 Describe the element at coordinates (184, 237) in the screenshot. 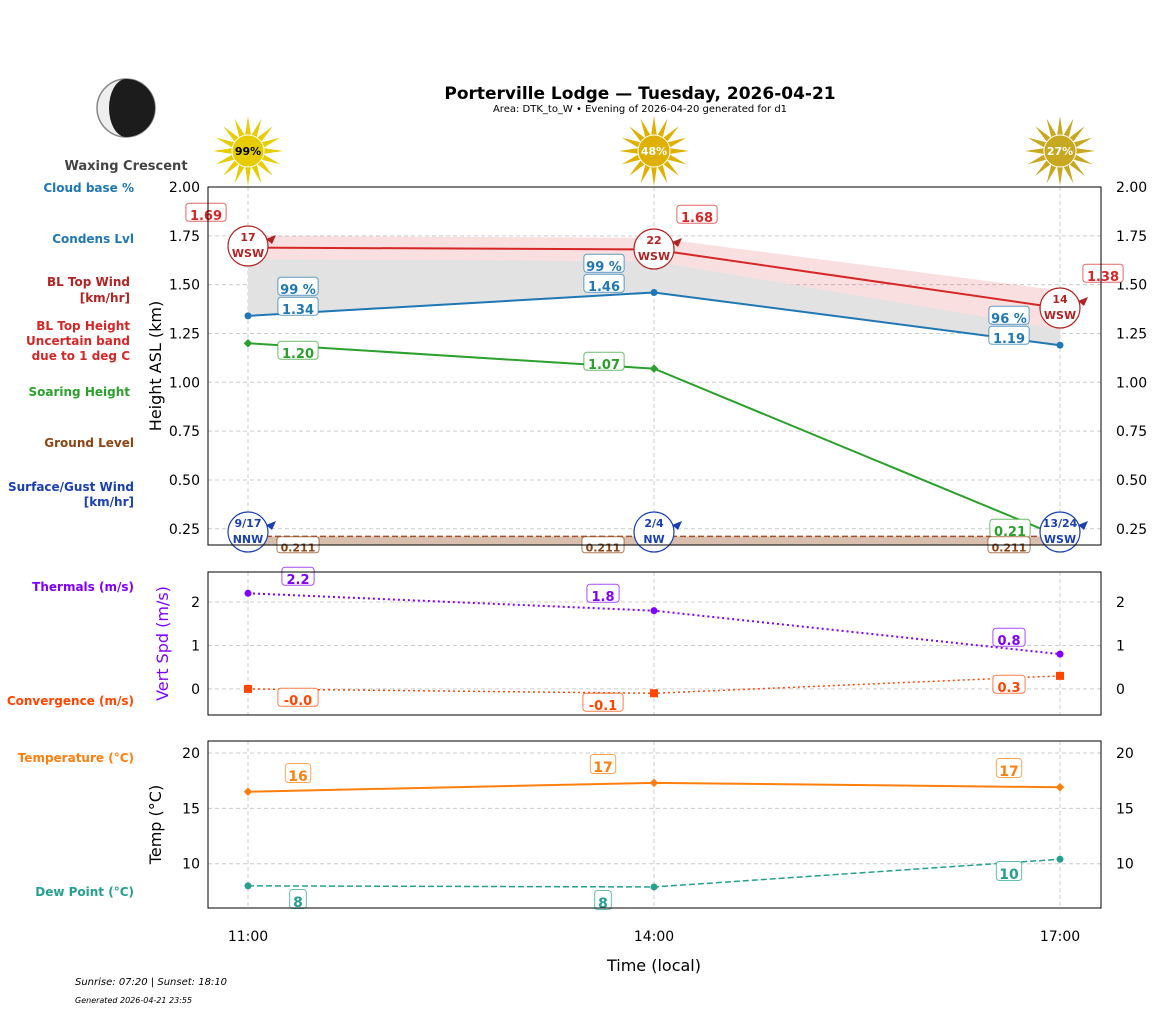

I see `y-tick-label-left: 1.75` at that location.